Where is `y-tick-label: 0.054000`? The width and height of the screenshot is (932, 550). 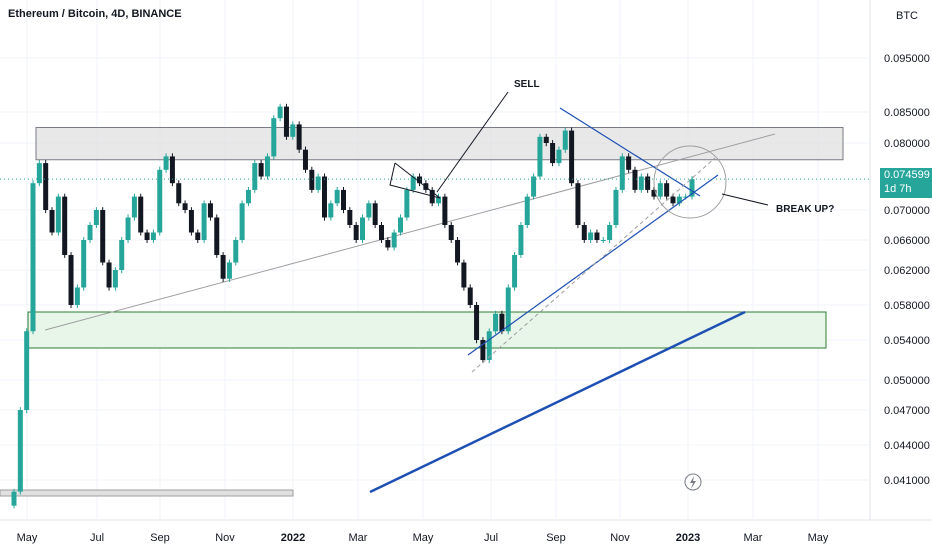 y-tick-label: 0.054000 is located at coordinates (907, 341).